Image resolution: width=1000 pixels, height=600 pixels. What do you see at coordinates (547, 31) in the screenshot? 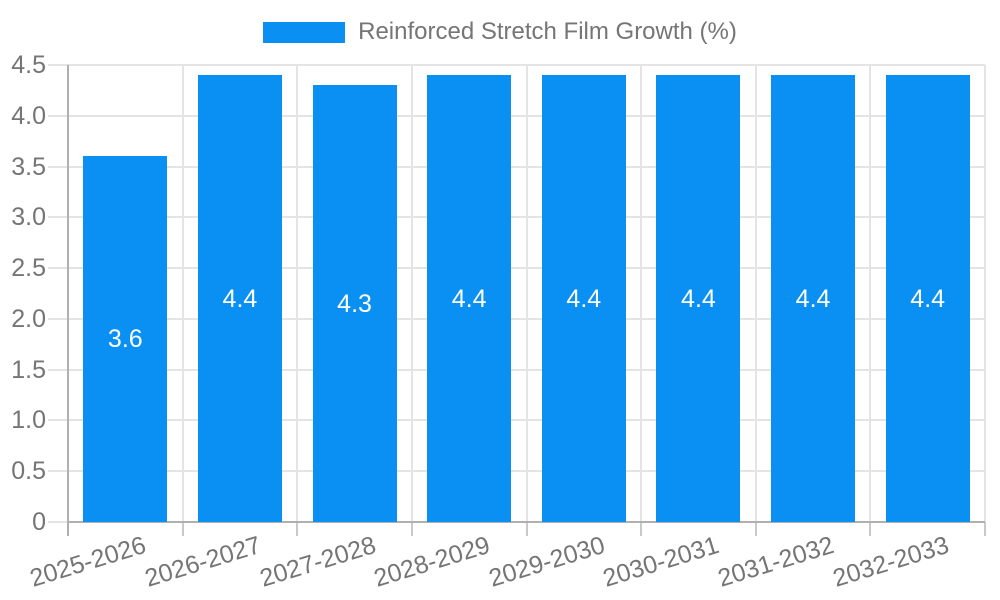
I see `legend-label: Reinforced Stretch Film Growth (%)` at bounding box center [547, 31].